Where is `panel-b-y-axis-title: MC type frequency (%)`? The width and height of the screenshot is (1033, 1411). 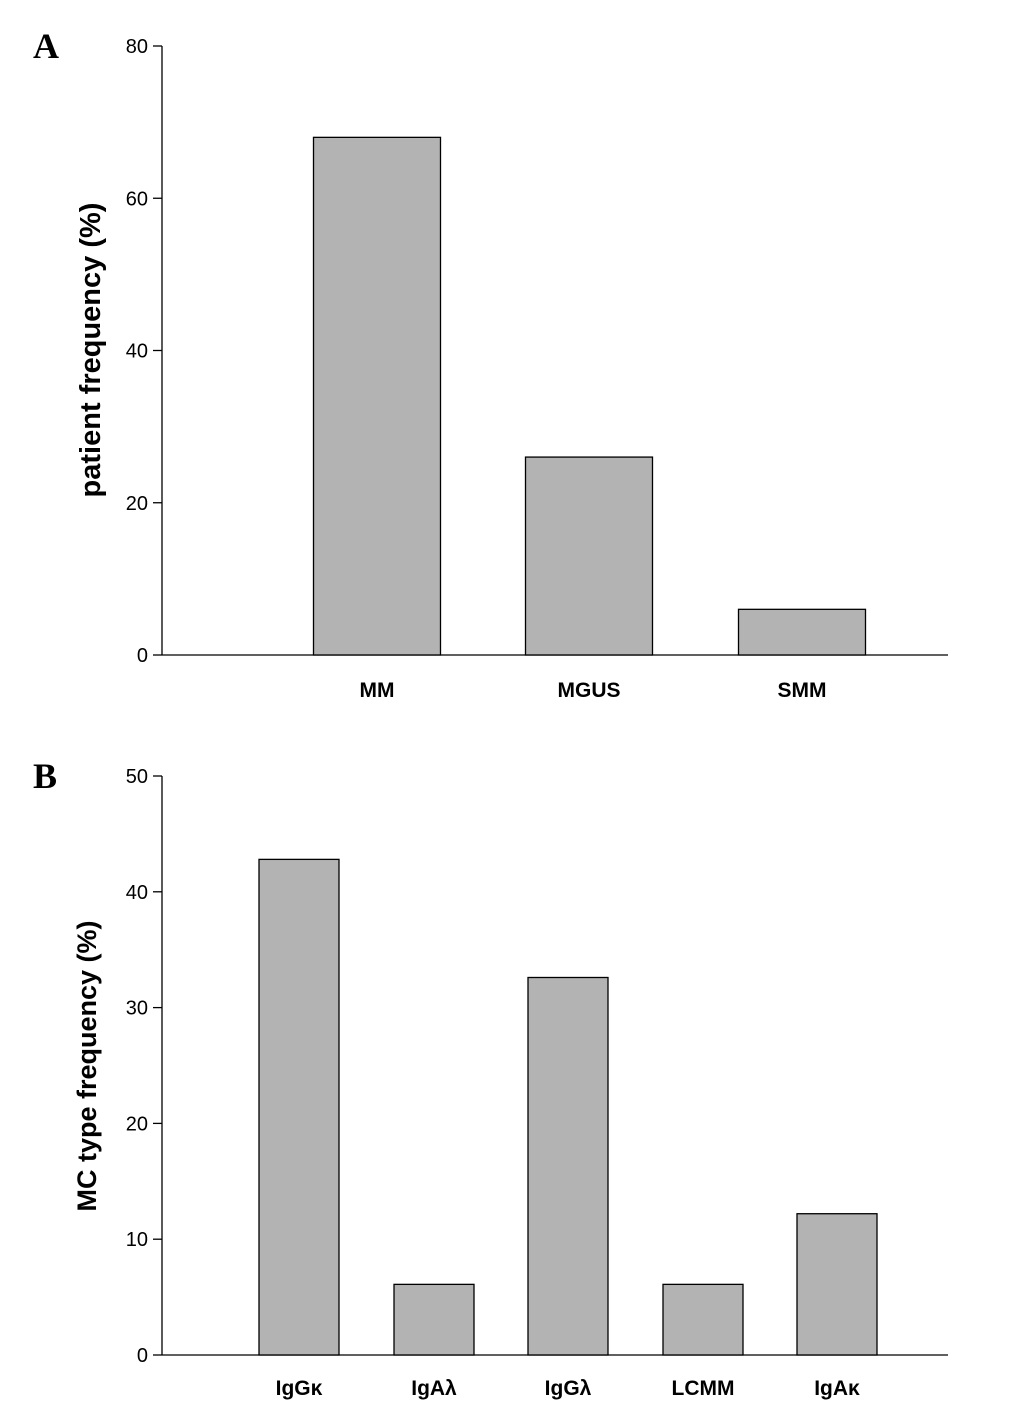
panel-b-y-axis-title: MC type frequency (%) is located at coordinates (87, 1065).